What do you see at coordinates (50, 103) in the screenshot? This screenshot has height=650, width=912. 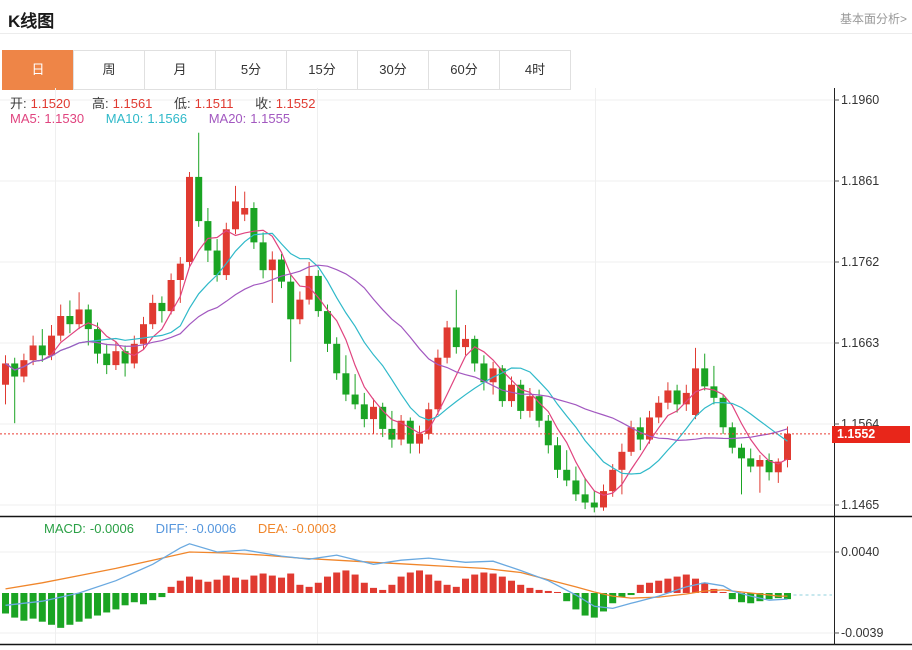 I see `open-value: 1.1520` at bounding box center [50, 103].